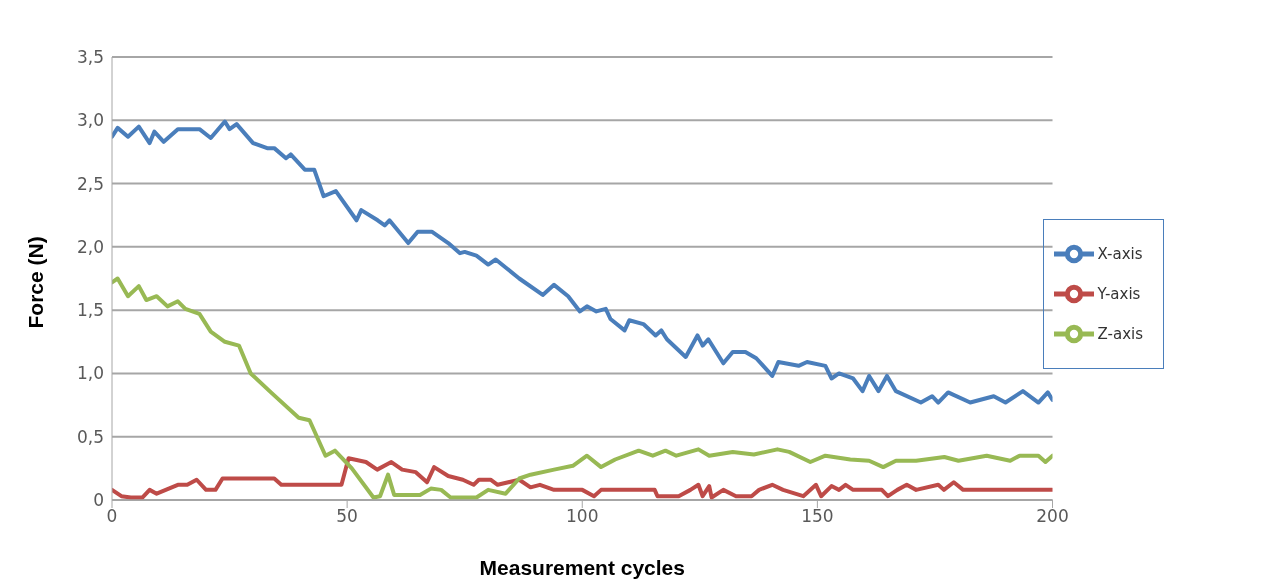 This screenshot has height=579, width=1262. Describe the element at coordinates (90, 310) in the screenshot. I see `y-tick-label: 1,5` at that location.